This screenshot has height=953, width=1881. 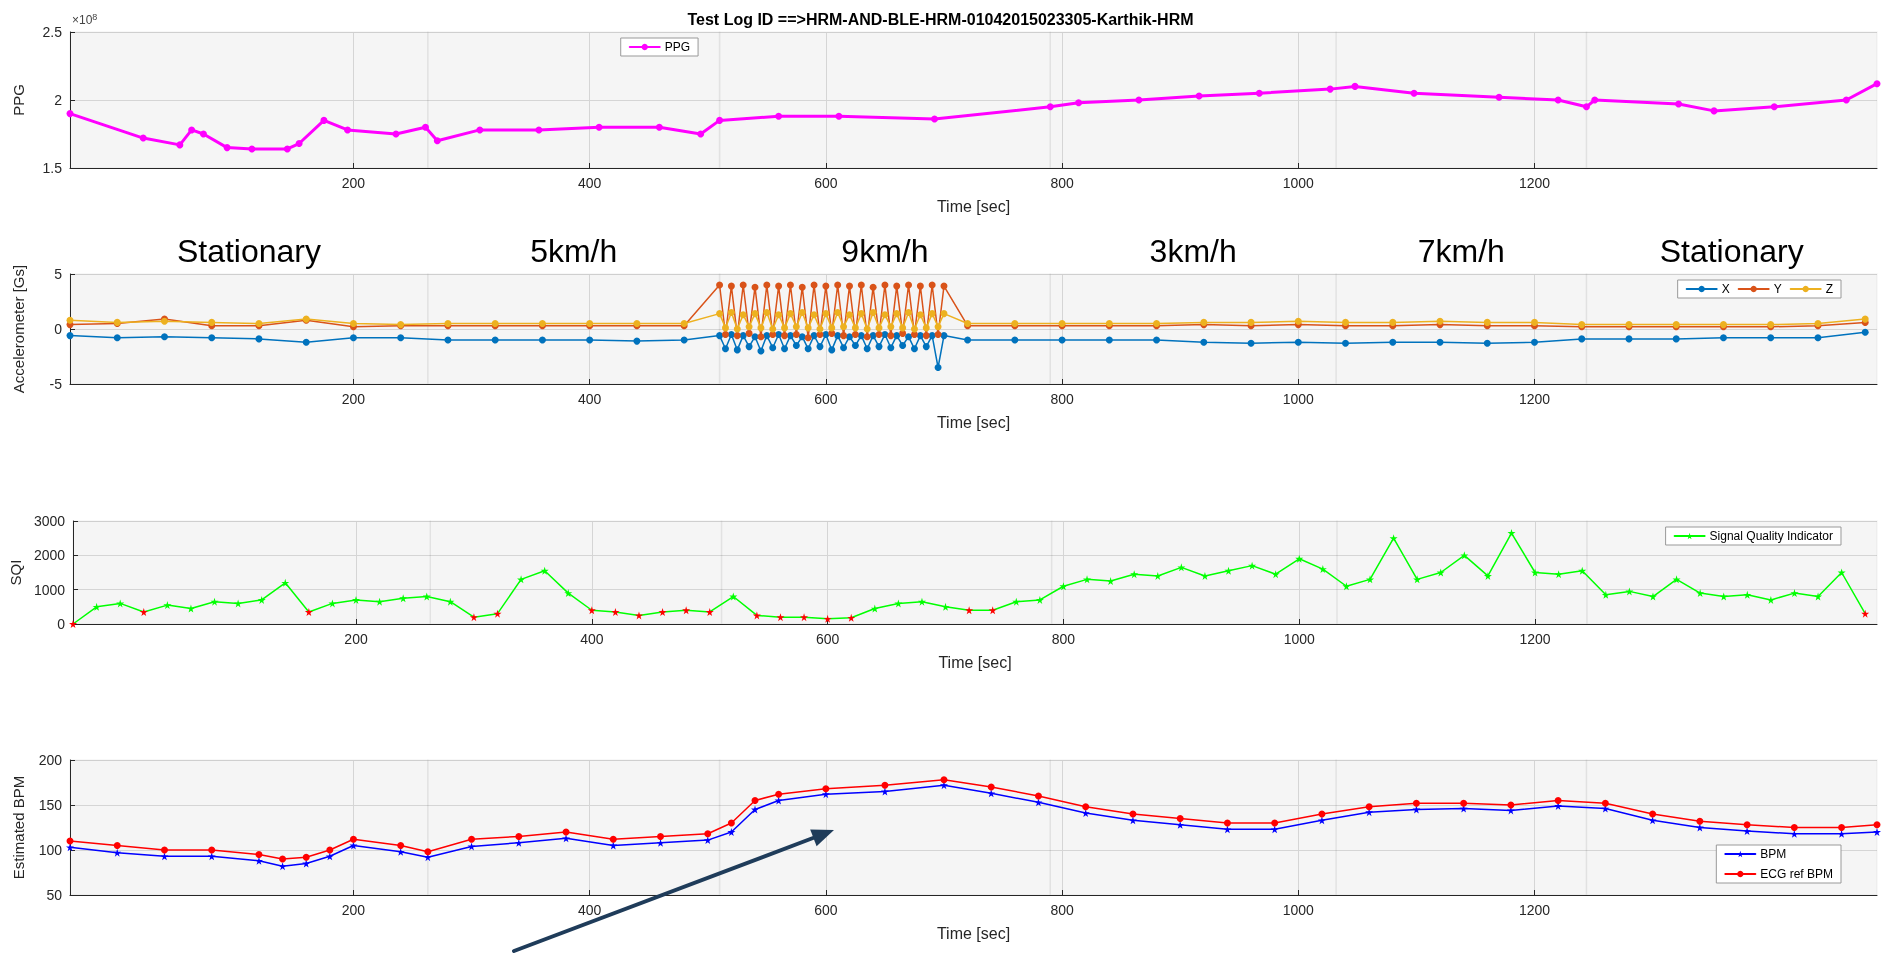 I want to click on y-tick-label: 3000, so click(x=49, y=521).